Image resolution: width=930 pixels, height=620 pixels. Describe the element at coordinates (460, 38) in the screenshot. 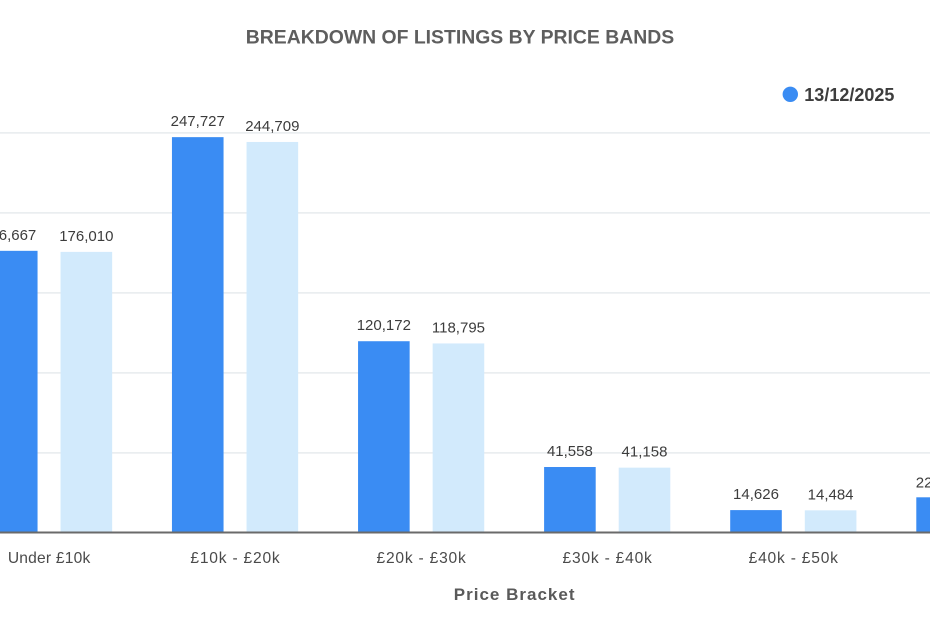

I see `svg-text:BREAKDOWN OF LISTINGS BY PRICE: BREAKDOWN OF LISTINGS BY PRICE BANDS` at that location.